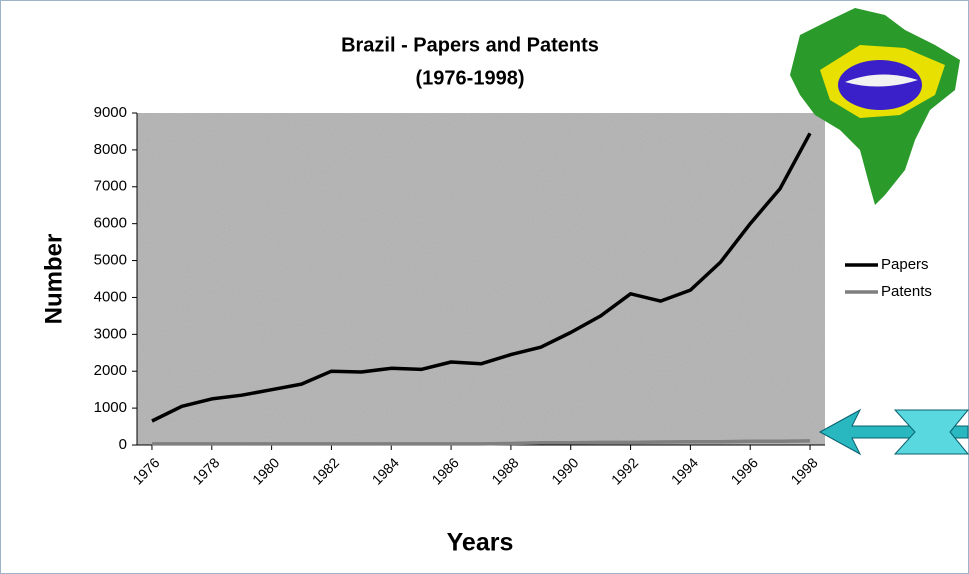  I want to click on chart-title: Brazil - Papers and Patents, so click(470, 45).